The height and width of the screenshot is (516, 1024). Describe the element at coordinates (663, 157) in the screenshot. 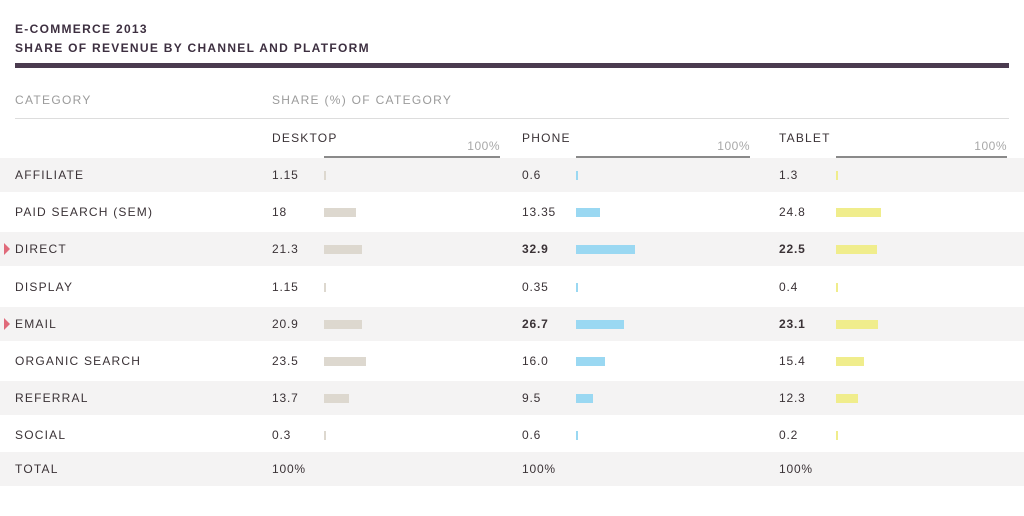

I see `scale-rule-phone` at that location.